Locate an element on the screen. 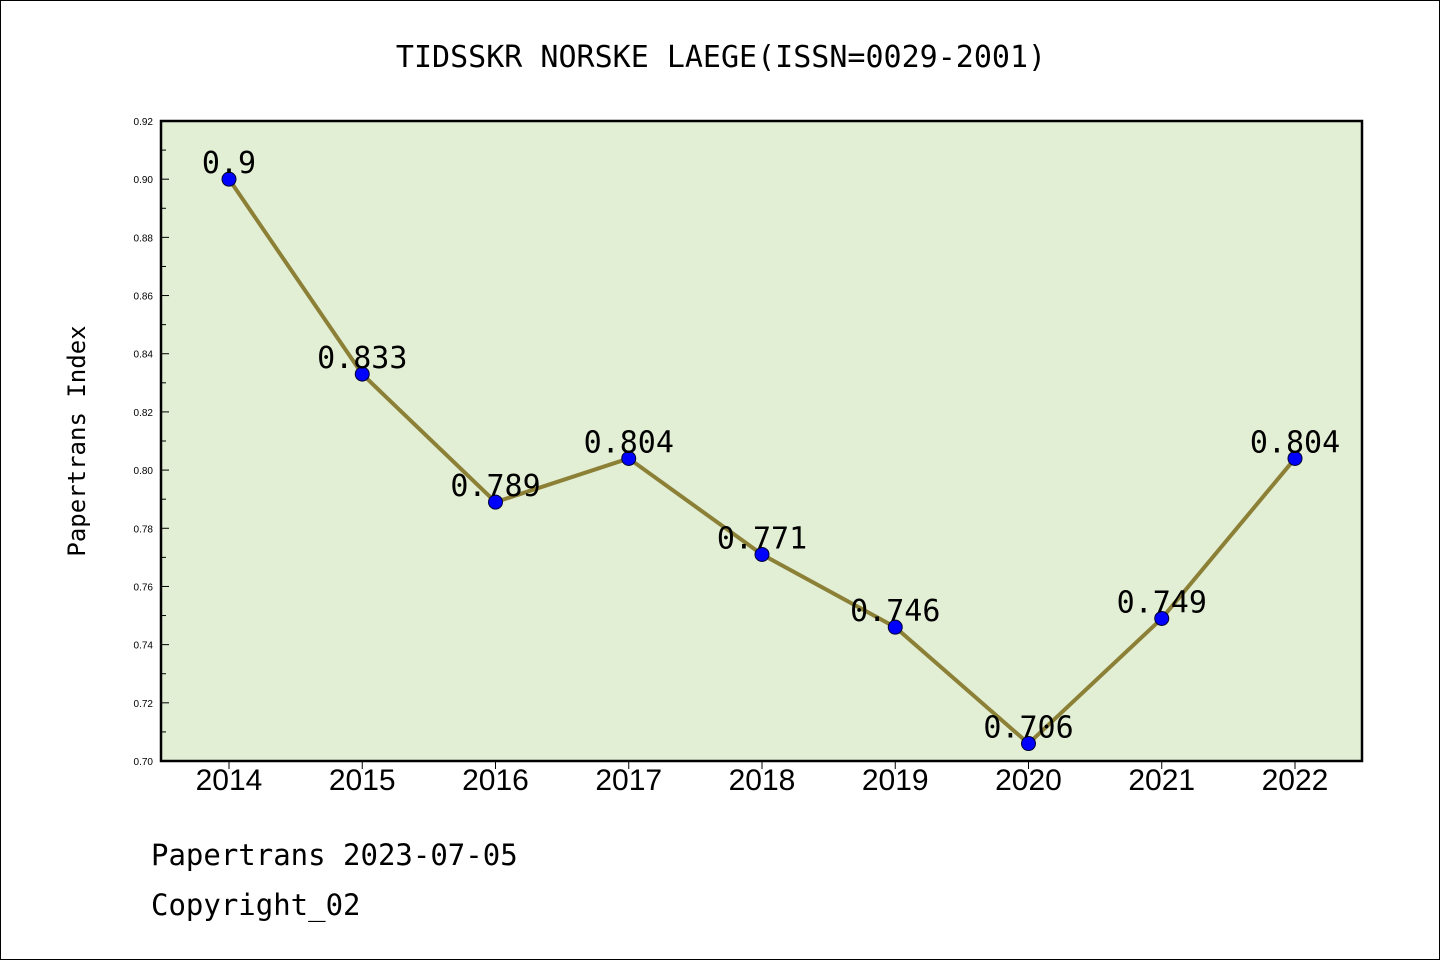  y-tick-label: 0.82 is located at coordinates (144, 413).